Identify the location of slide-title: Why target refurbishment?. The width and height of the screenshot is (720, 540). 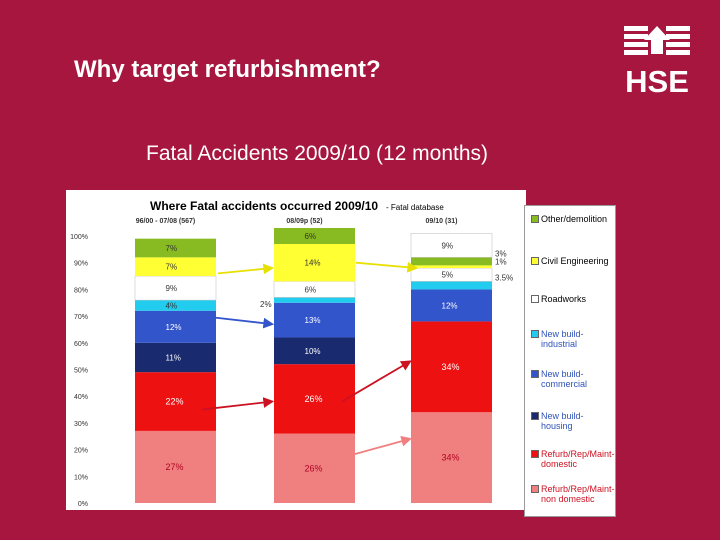
(227, 69).